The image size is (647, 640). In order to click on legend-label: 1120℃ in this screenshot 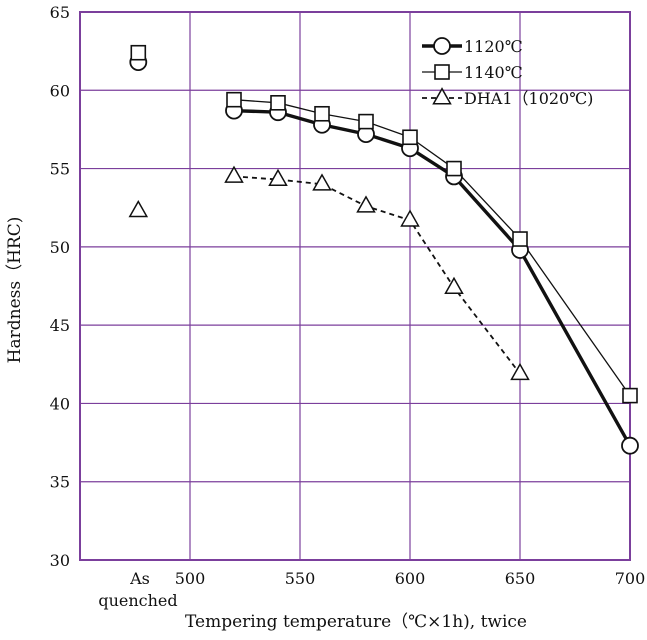, I will do `click(493, 46)`.